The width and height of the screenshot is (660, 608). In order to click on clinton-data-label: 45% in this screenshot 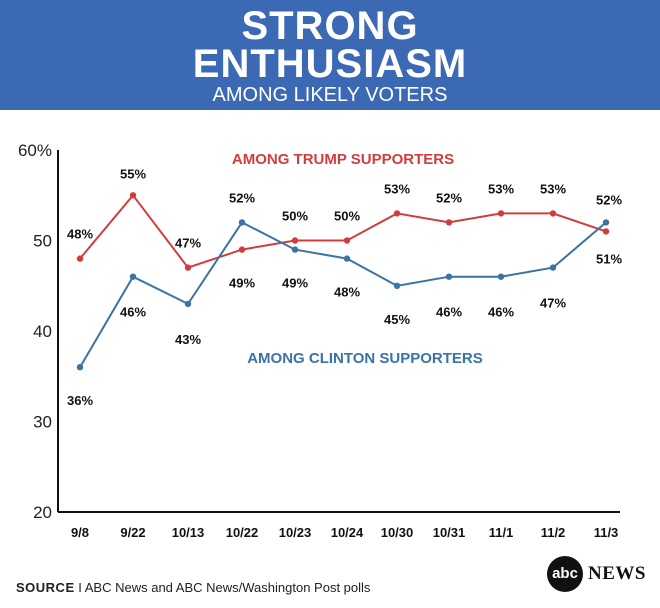, I will do `click(397, 319)`.